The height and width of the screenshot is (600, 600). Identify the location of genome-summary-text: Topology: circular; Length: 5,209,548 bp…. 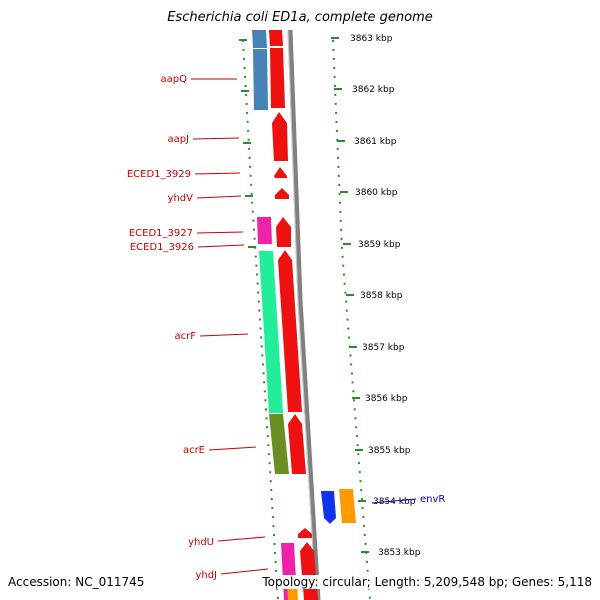
(427, 582).